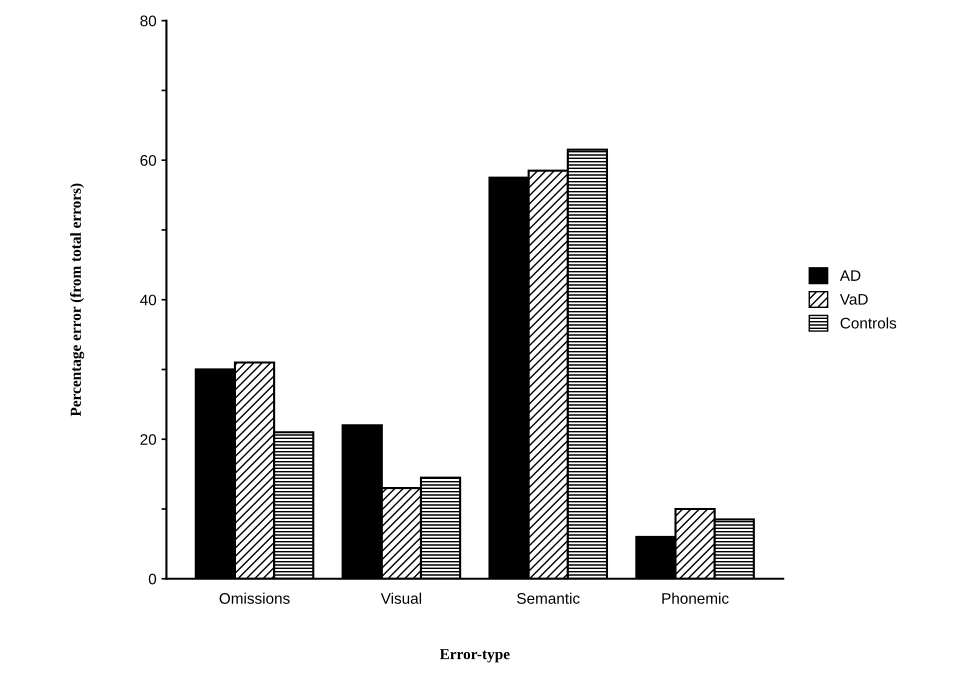 This screenshot has height=689, width=979. What do you see at coordinates (255, 598) in the screenshot?
I see `x-tick-label: Omissions` at bounding box center [255, 598].